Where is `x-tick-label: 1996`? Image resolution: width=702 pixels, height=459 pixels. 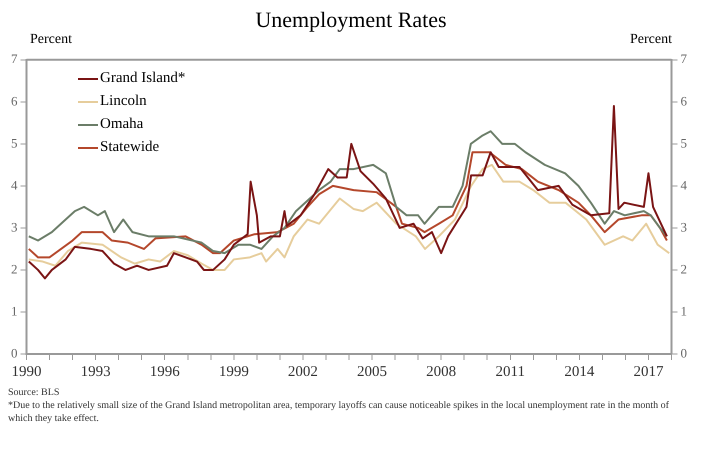
x-tick-label: 1996 is located at coordinates (165, 372).